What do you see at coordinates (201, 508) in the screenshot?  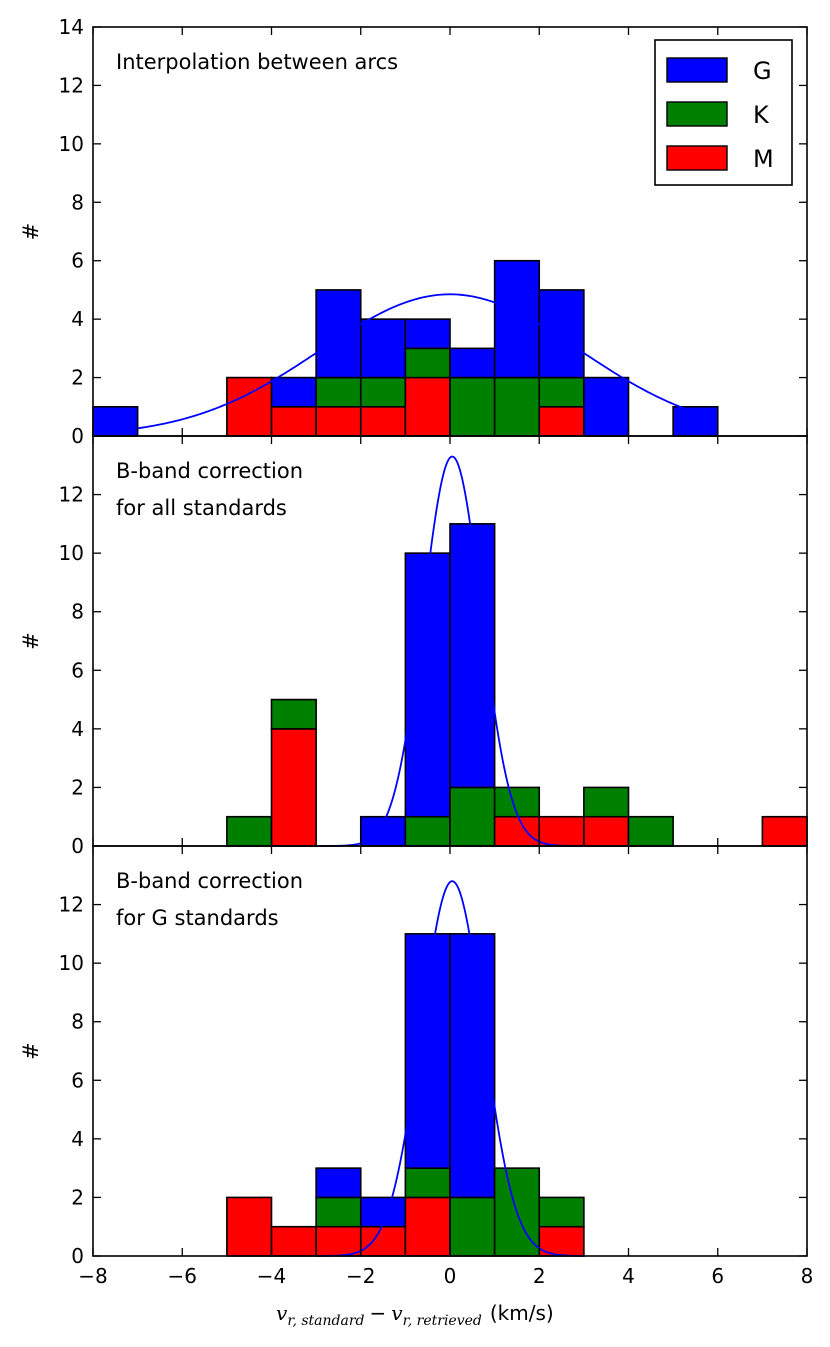 I see `panel-annotation-line-2: for all standards` at bounding box center [201, 508].